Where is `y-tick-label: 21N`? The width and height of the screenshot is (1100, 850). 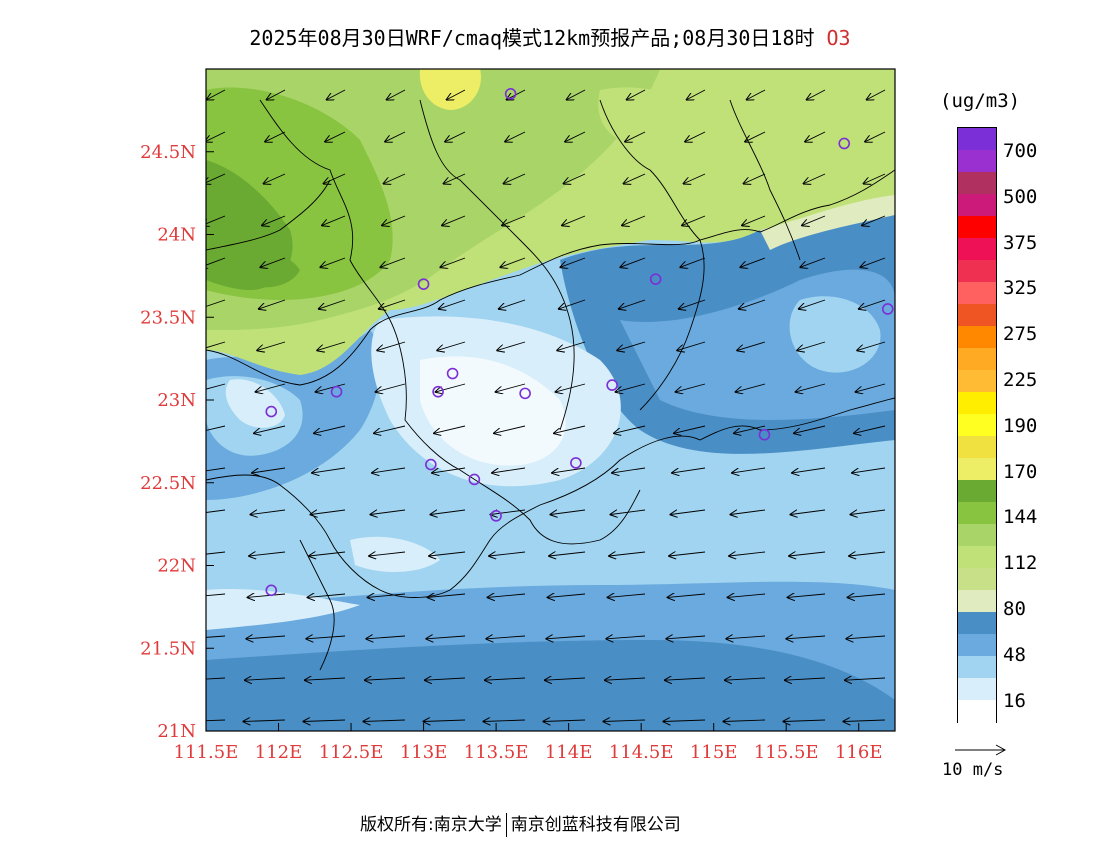
y-tick-label: 21N is located at coordinates (176, 731).